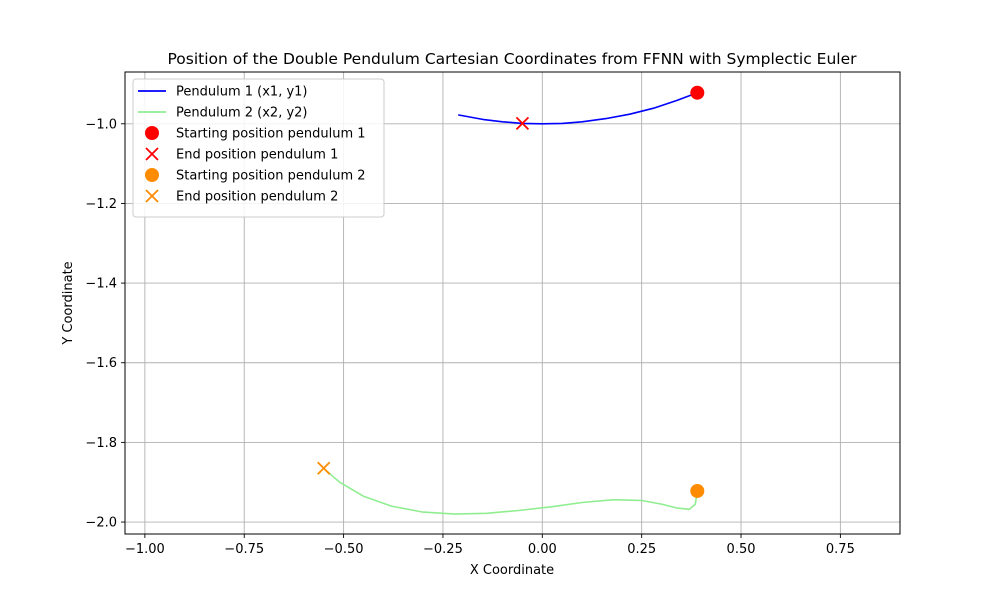 This screenshot has width=1000, height=604. I want to click on legend-label-end-position-pendulum-2: End position pendulum 2, so click(257, 197).